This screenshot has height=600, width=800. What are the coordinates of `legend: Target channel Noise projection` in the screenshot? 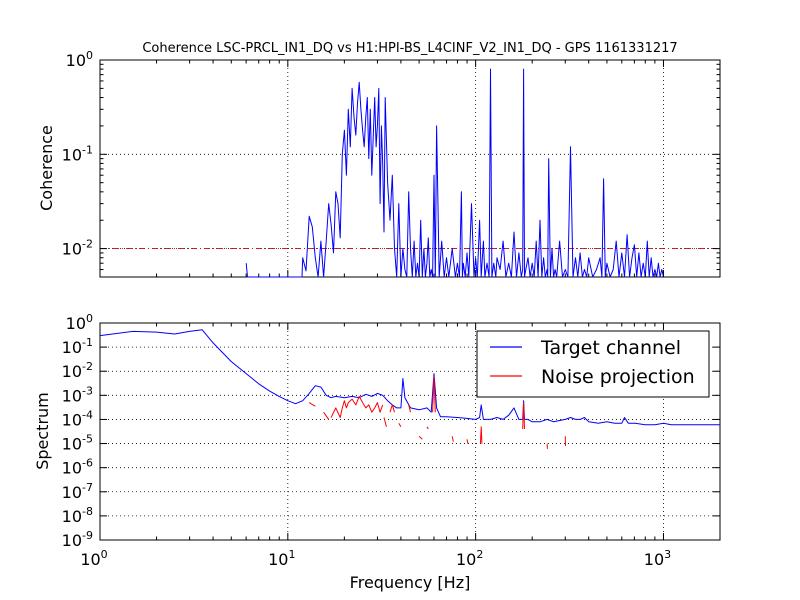 It's located at (593, 364).